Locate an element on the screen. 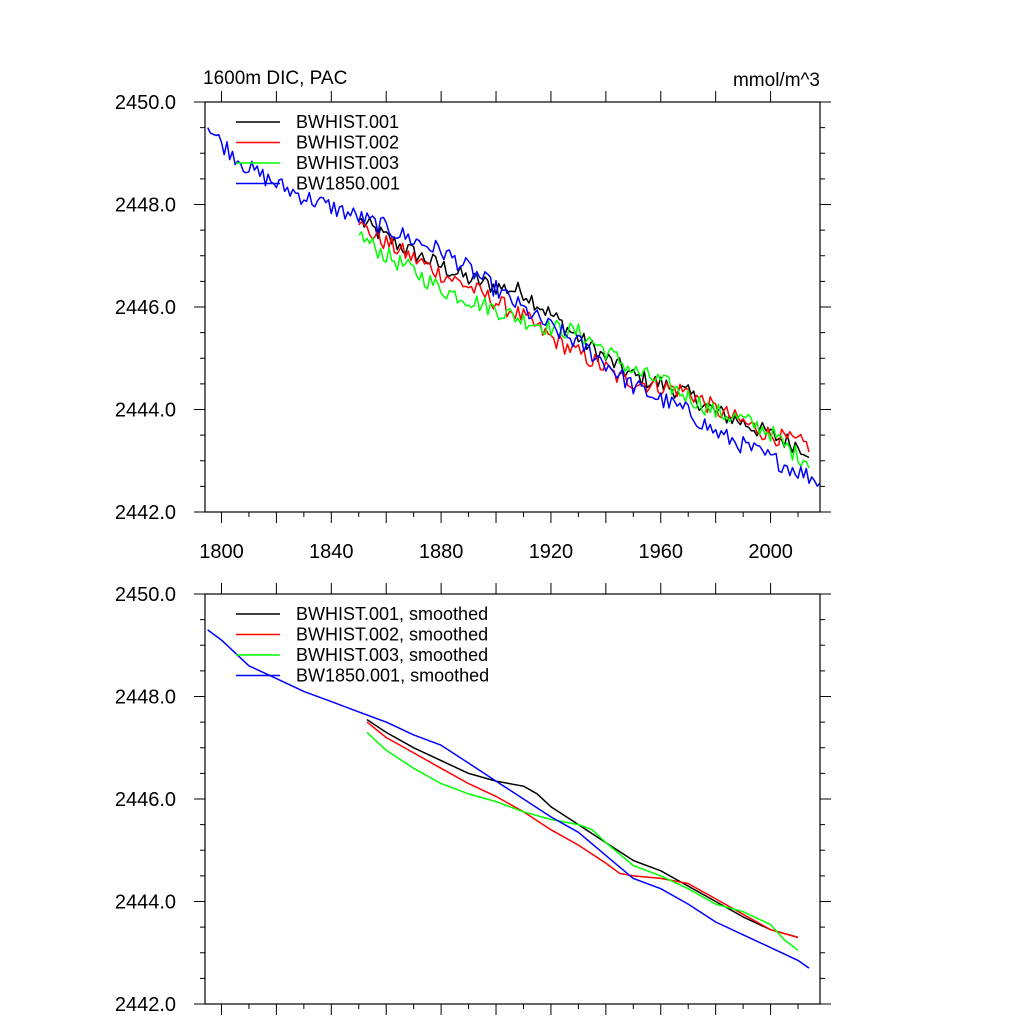 This screenshot has height=1024, width=1024. legend-label-bw1850-001-smoothed: BW1850.001, smoothed is located at coordinates (392, 676).